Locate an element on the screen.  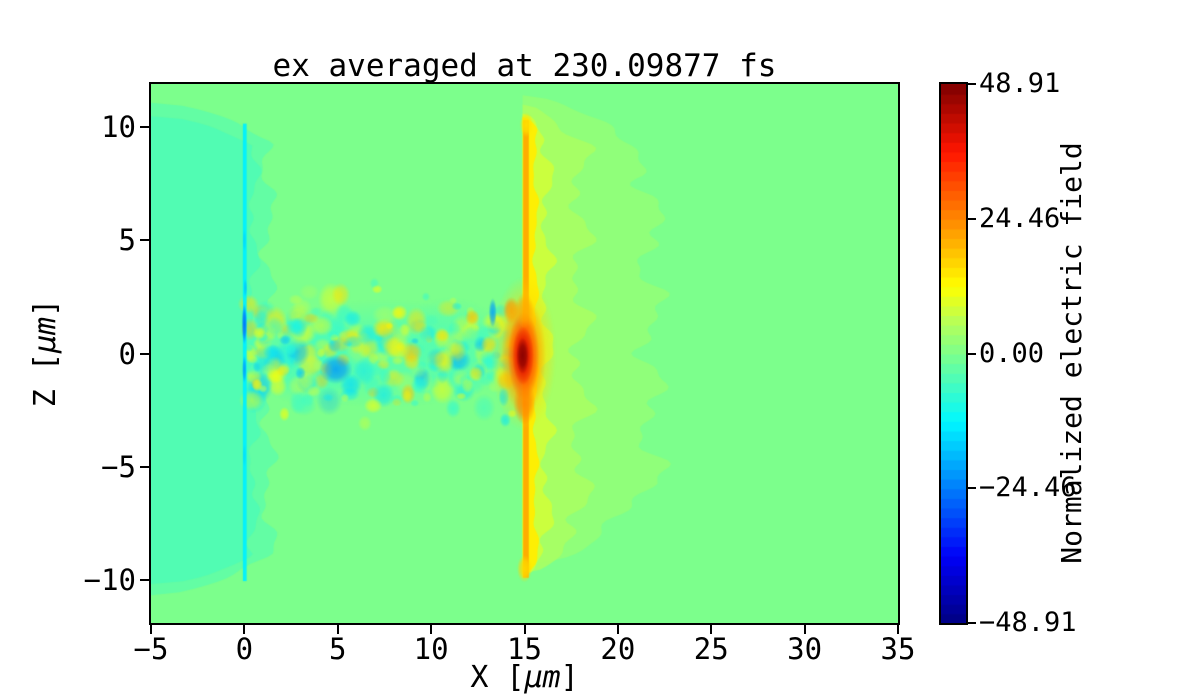
colorbar-label: Normalized electric field is located at coordinates (1071, 353).